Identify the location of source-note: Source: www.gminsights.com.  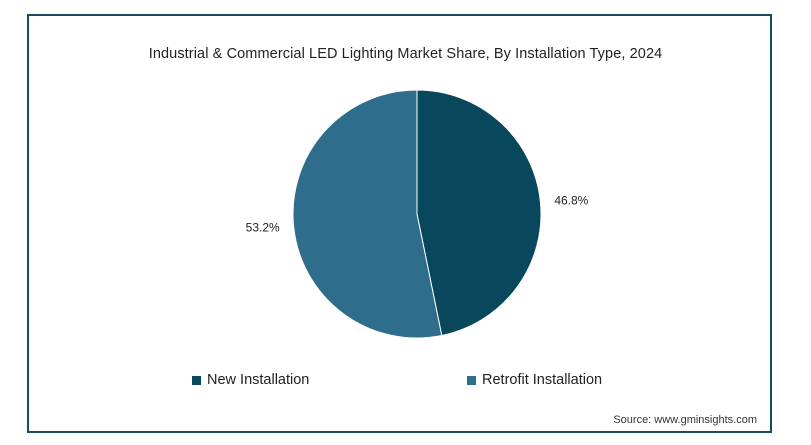
(685, 420).